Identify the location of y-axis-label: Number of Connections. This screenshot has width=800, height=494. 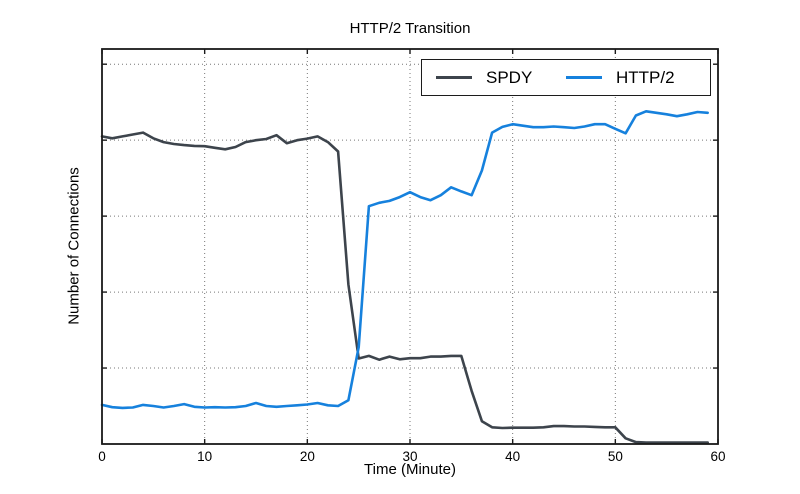
(74, 246).